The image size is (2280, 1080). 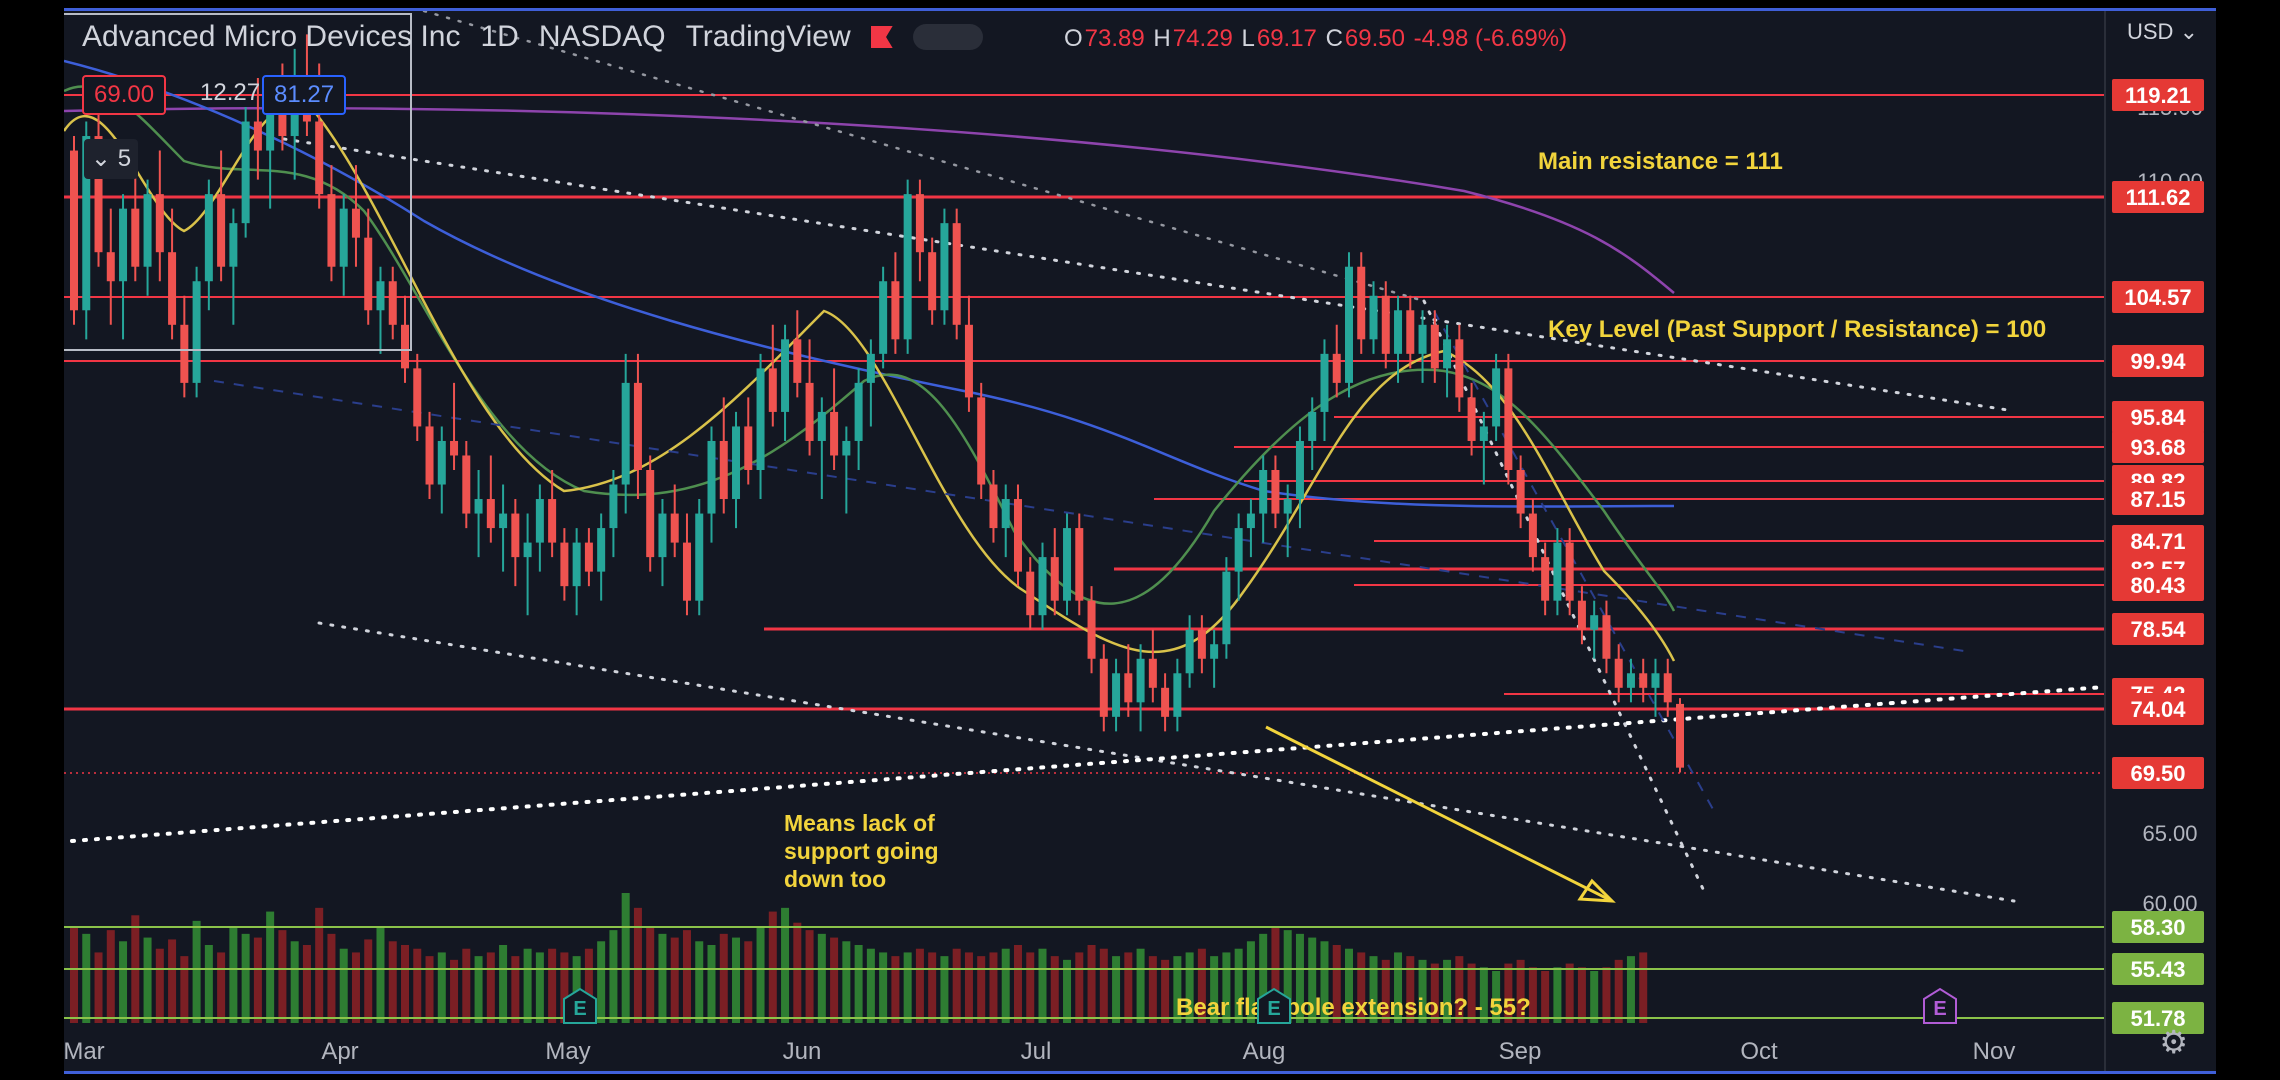 What do you see at coordinates (2157, 1018) in the screenshot?
I see `green-level-badge: 51.78` at bounding box center [2157, 1018].